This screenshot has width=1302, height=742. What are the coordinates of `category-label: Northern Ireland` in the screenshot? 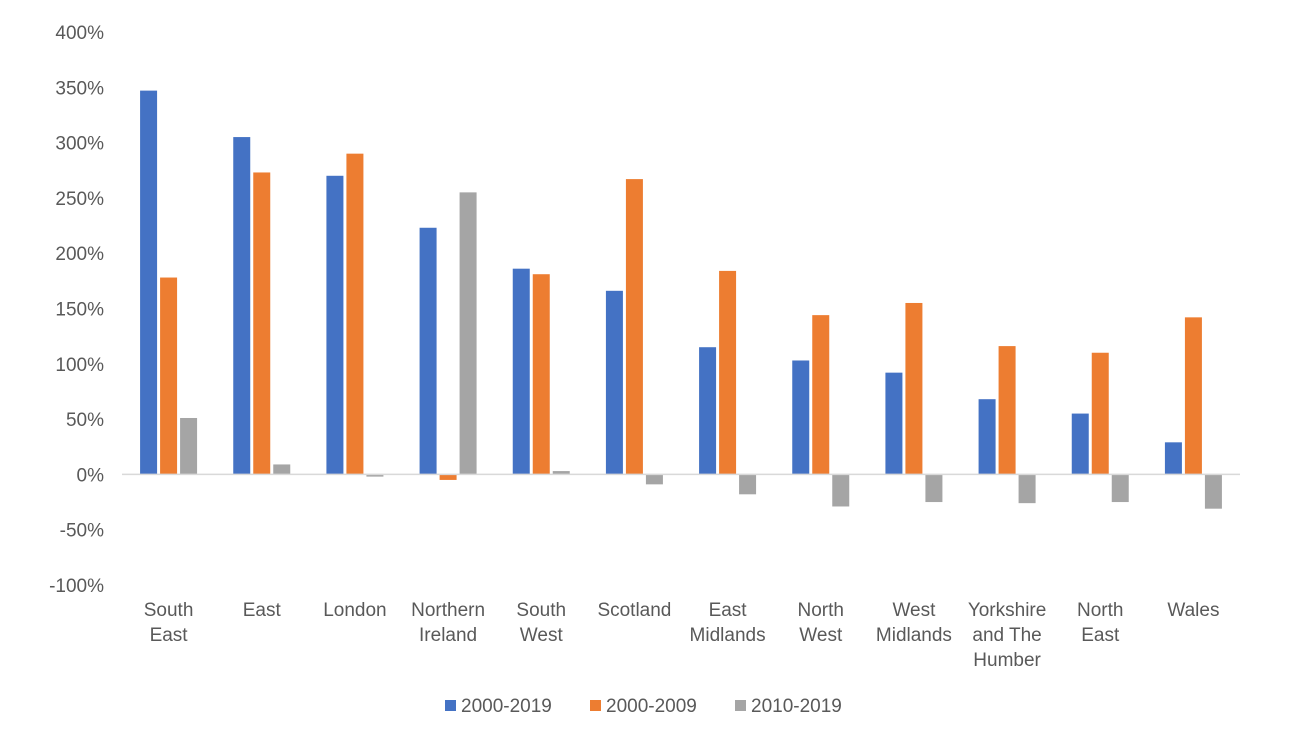 It's located at (448, 623).